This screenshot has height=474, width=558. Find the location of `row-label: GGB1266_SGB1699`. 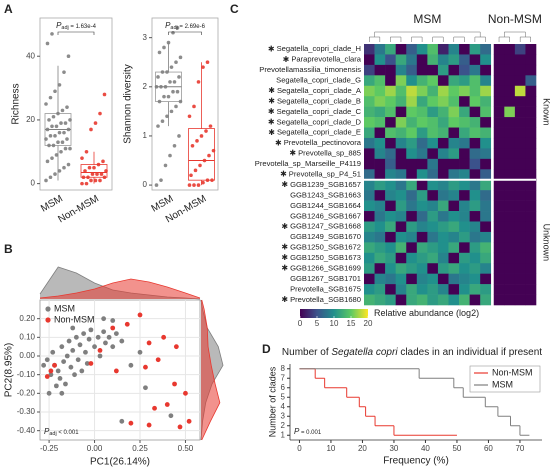

row-label: GGB1266_SGB1699 is located at coordinates (325, 267).